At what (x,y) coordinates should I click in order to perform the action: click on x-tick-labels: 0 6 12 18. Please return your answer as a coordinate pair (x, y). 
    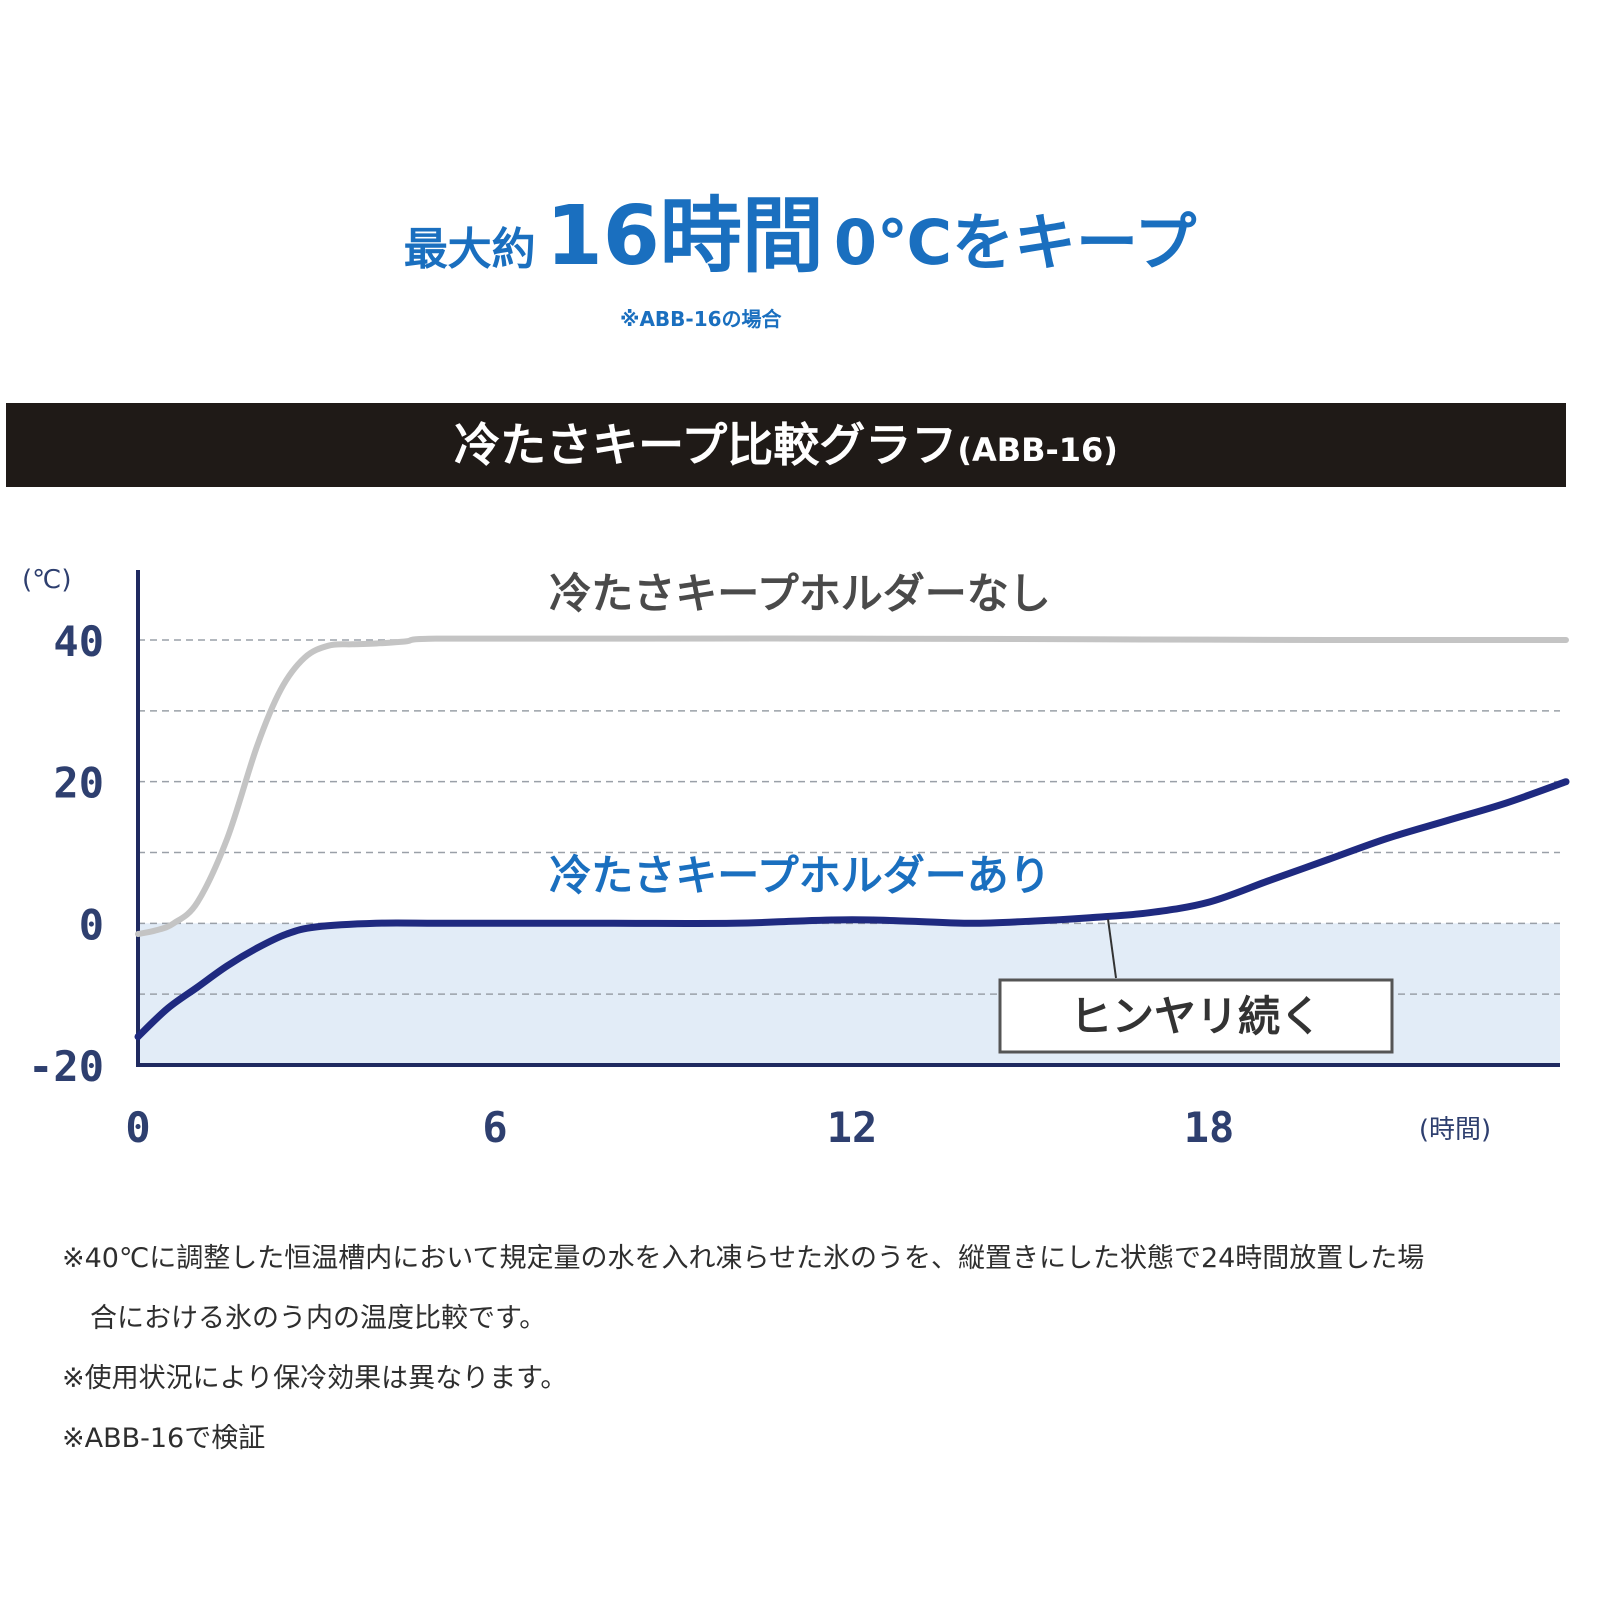
    Looking at the image, I should click on (679, 1127).